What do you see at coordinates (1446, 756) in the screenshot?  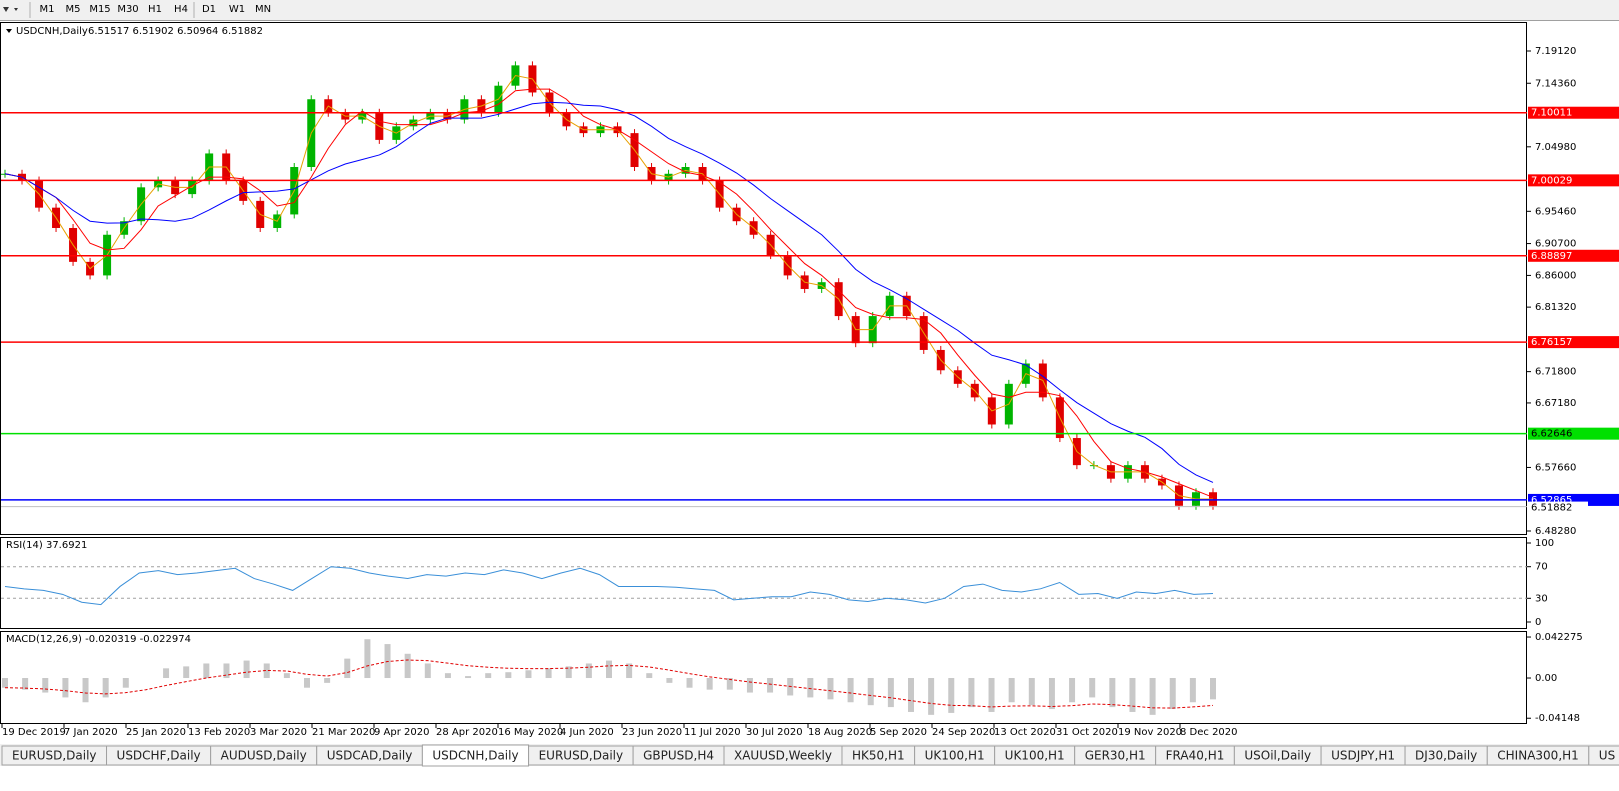 I see `tab-label: DJ30,Daily` at bounding box center [1446, 756].